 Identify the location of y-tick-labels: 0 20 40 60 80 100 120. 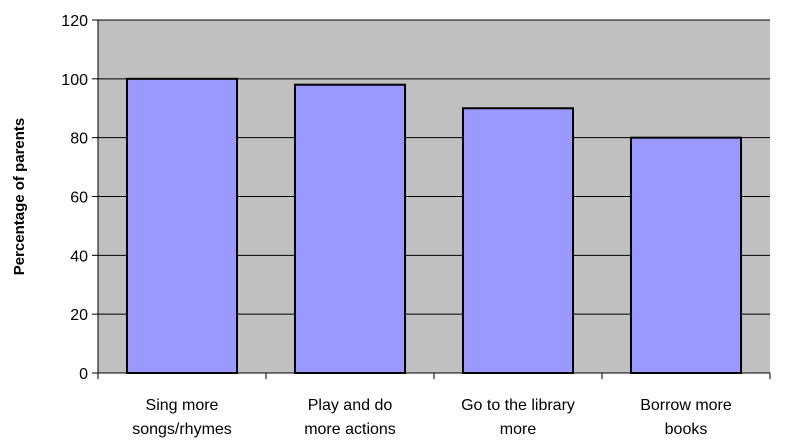
(74, 198).